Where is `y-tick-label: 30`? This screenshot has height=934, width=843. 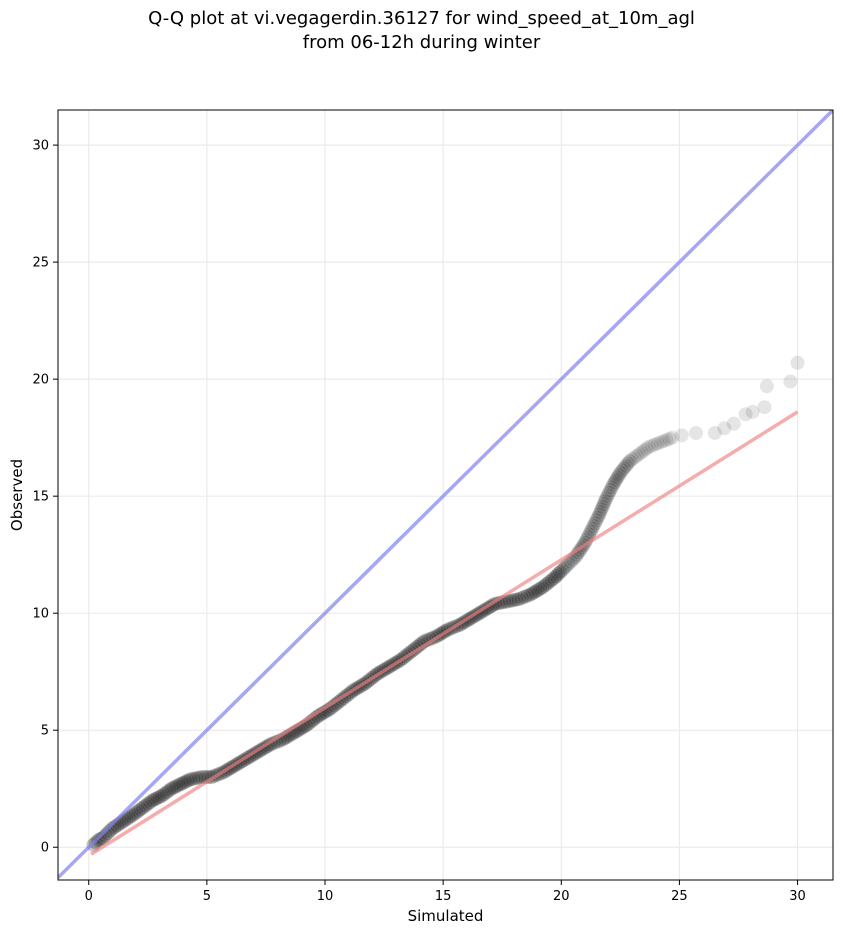
y-tick-label: 30 is located at coordinates (40, 146).